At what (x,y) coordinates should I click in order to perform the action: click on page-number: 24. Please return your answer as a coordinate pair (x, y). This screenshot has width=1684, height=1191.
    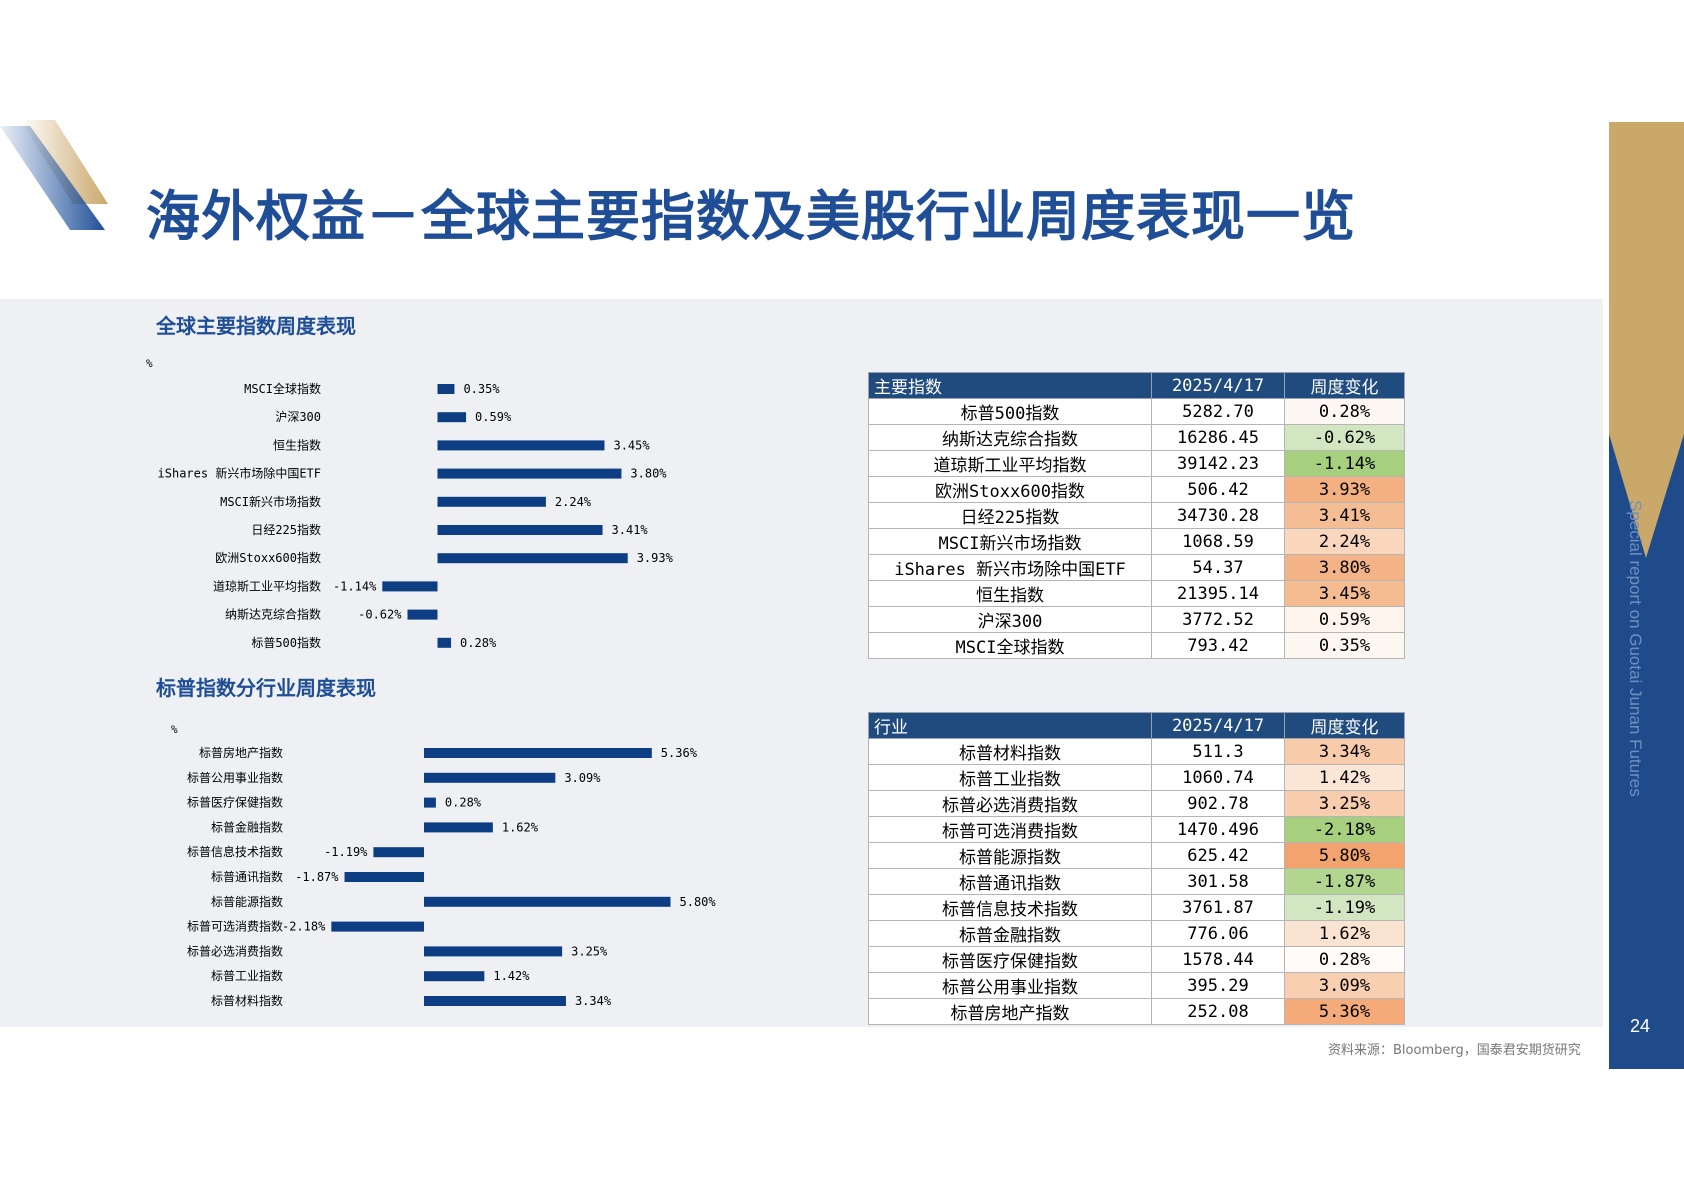
    Looking at the image, I should click on (1640, 1026).